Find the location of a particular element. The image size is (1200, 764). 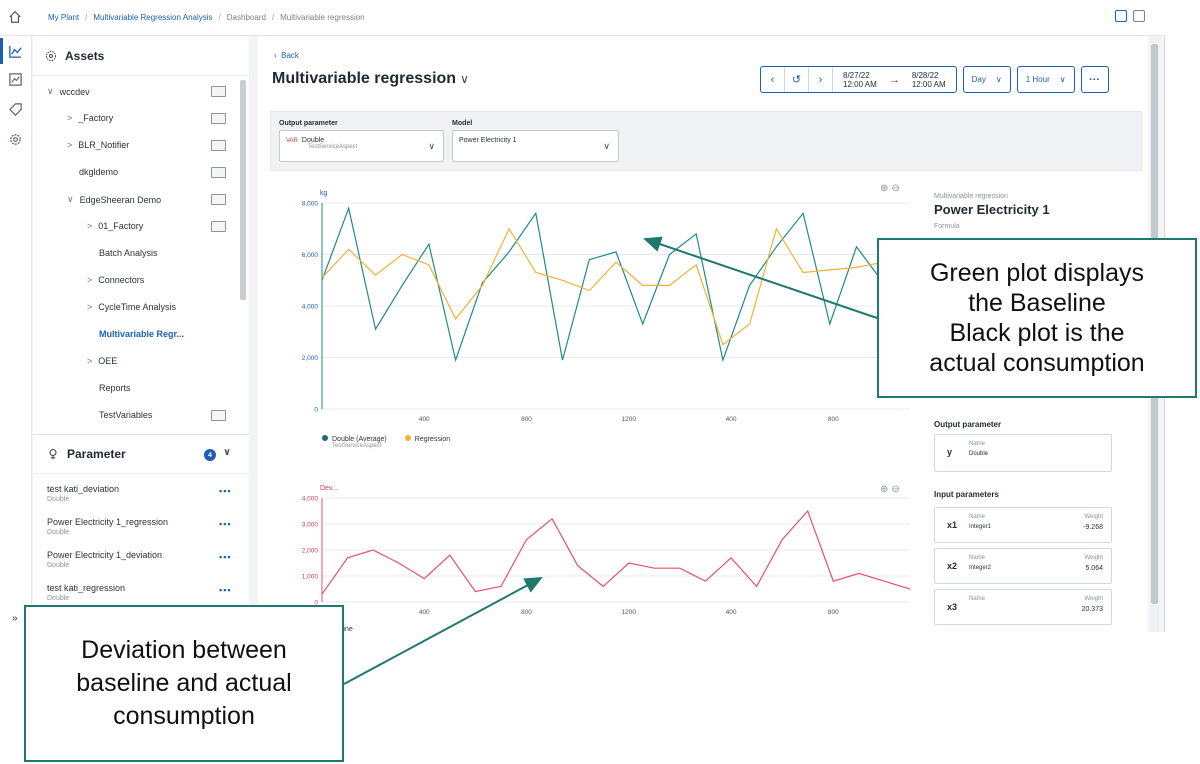

y-tick-label: 0 is located at coordinates (316, 410).